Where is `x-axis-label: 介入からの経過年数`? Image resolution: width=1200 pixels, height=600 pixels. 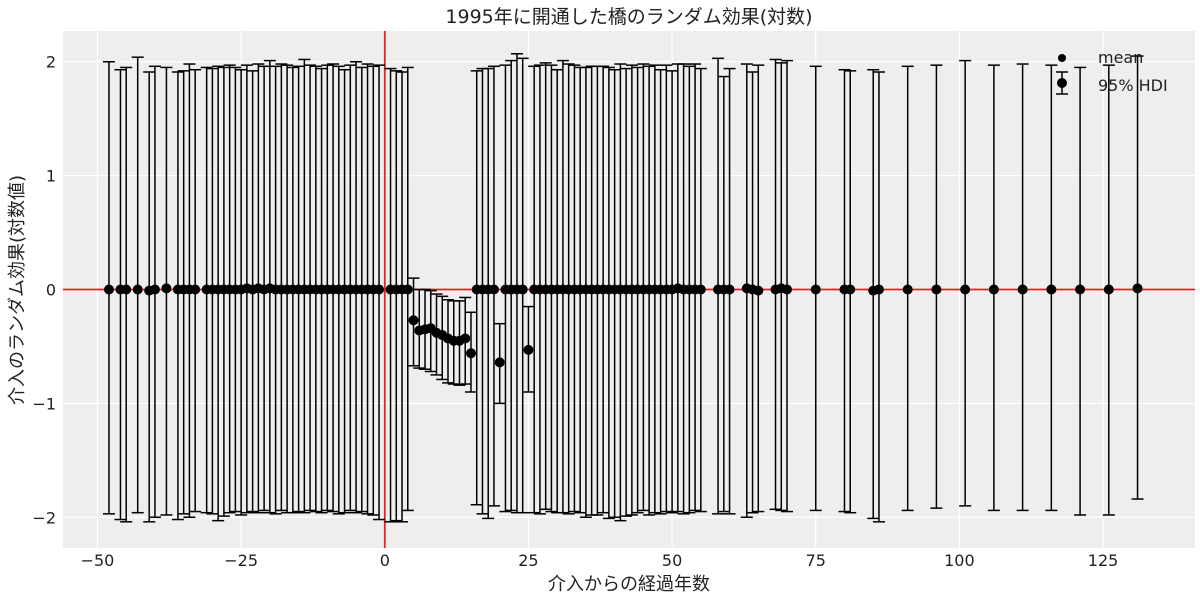 x-axis-label: 介入からの経過年数 is located at coordinates (629, 584).